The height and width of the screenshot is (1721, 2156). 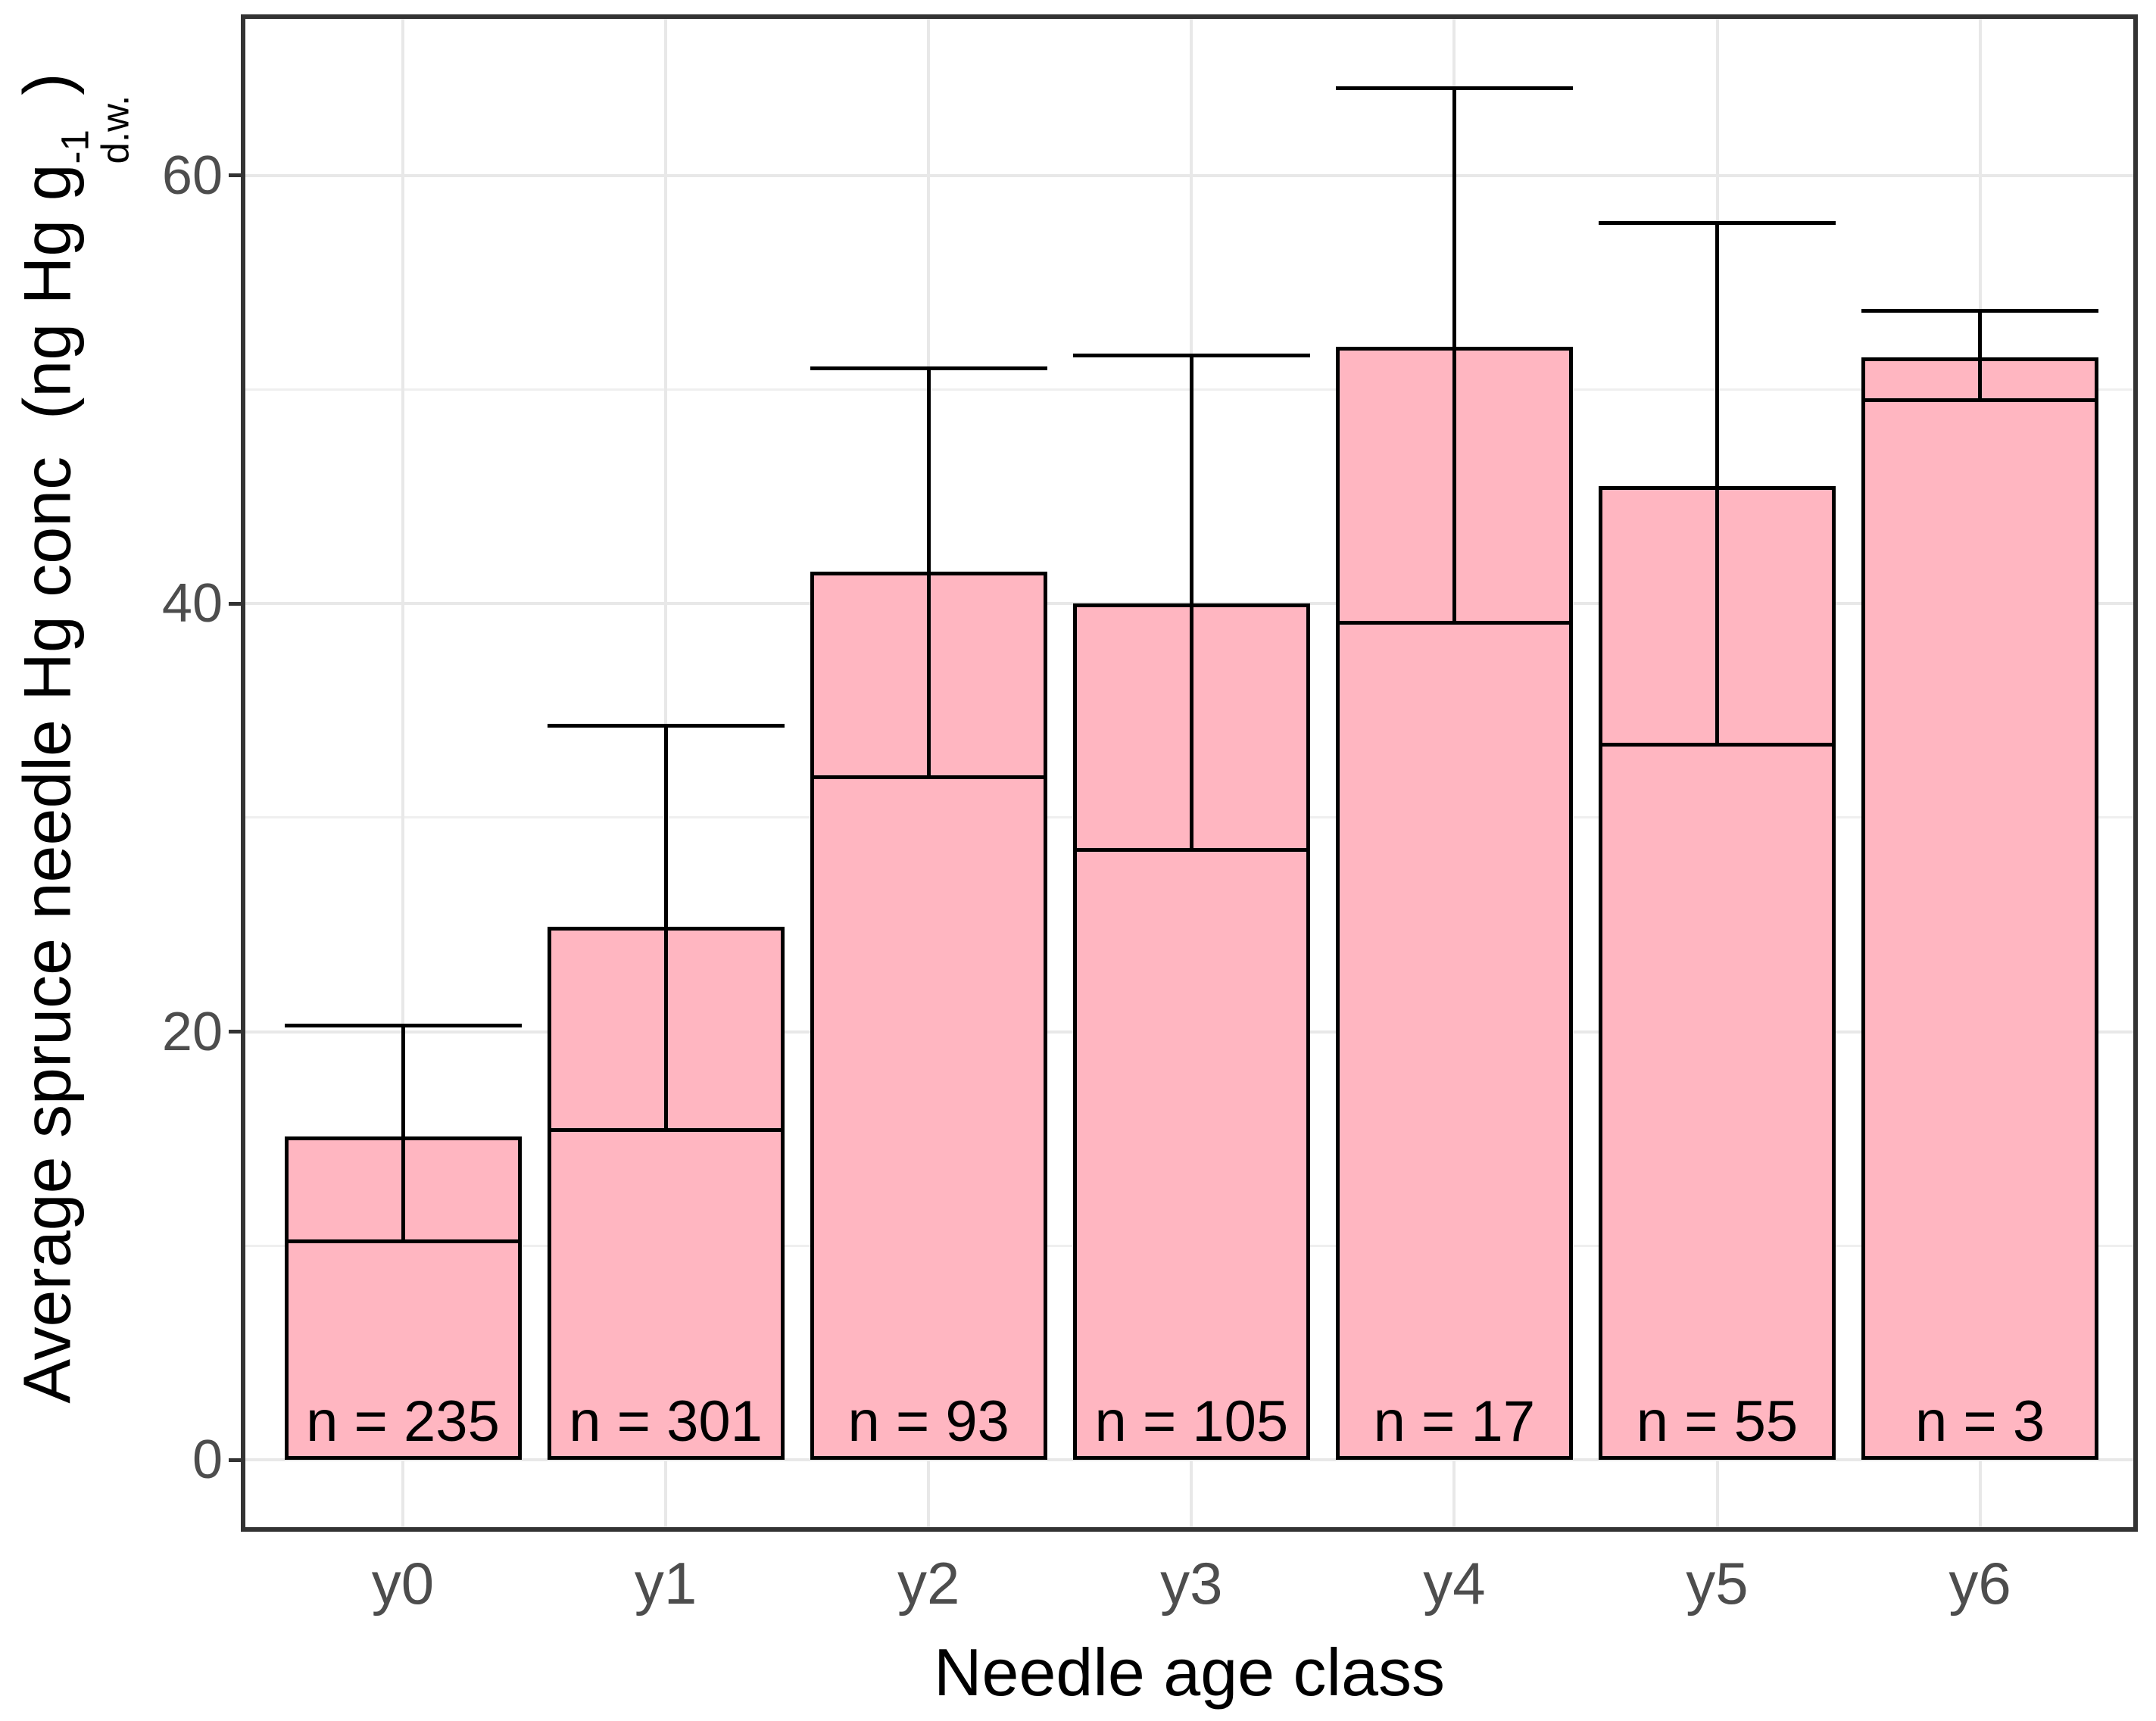 What do you see at coordinates (1454, 88) in the screenshot?
I see `errorbar-cap-top-y4` at bounding box center [1454, 88].